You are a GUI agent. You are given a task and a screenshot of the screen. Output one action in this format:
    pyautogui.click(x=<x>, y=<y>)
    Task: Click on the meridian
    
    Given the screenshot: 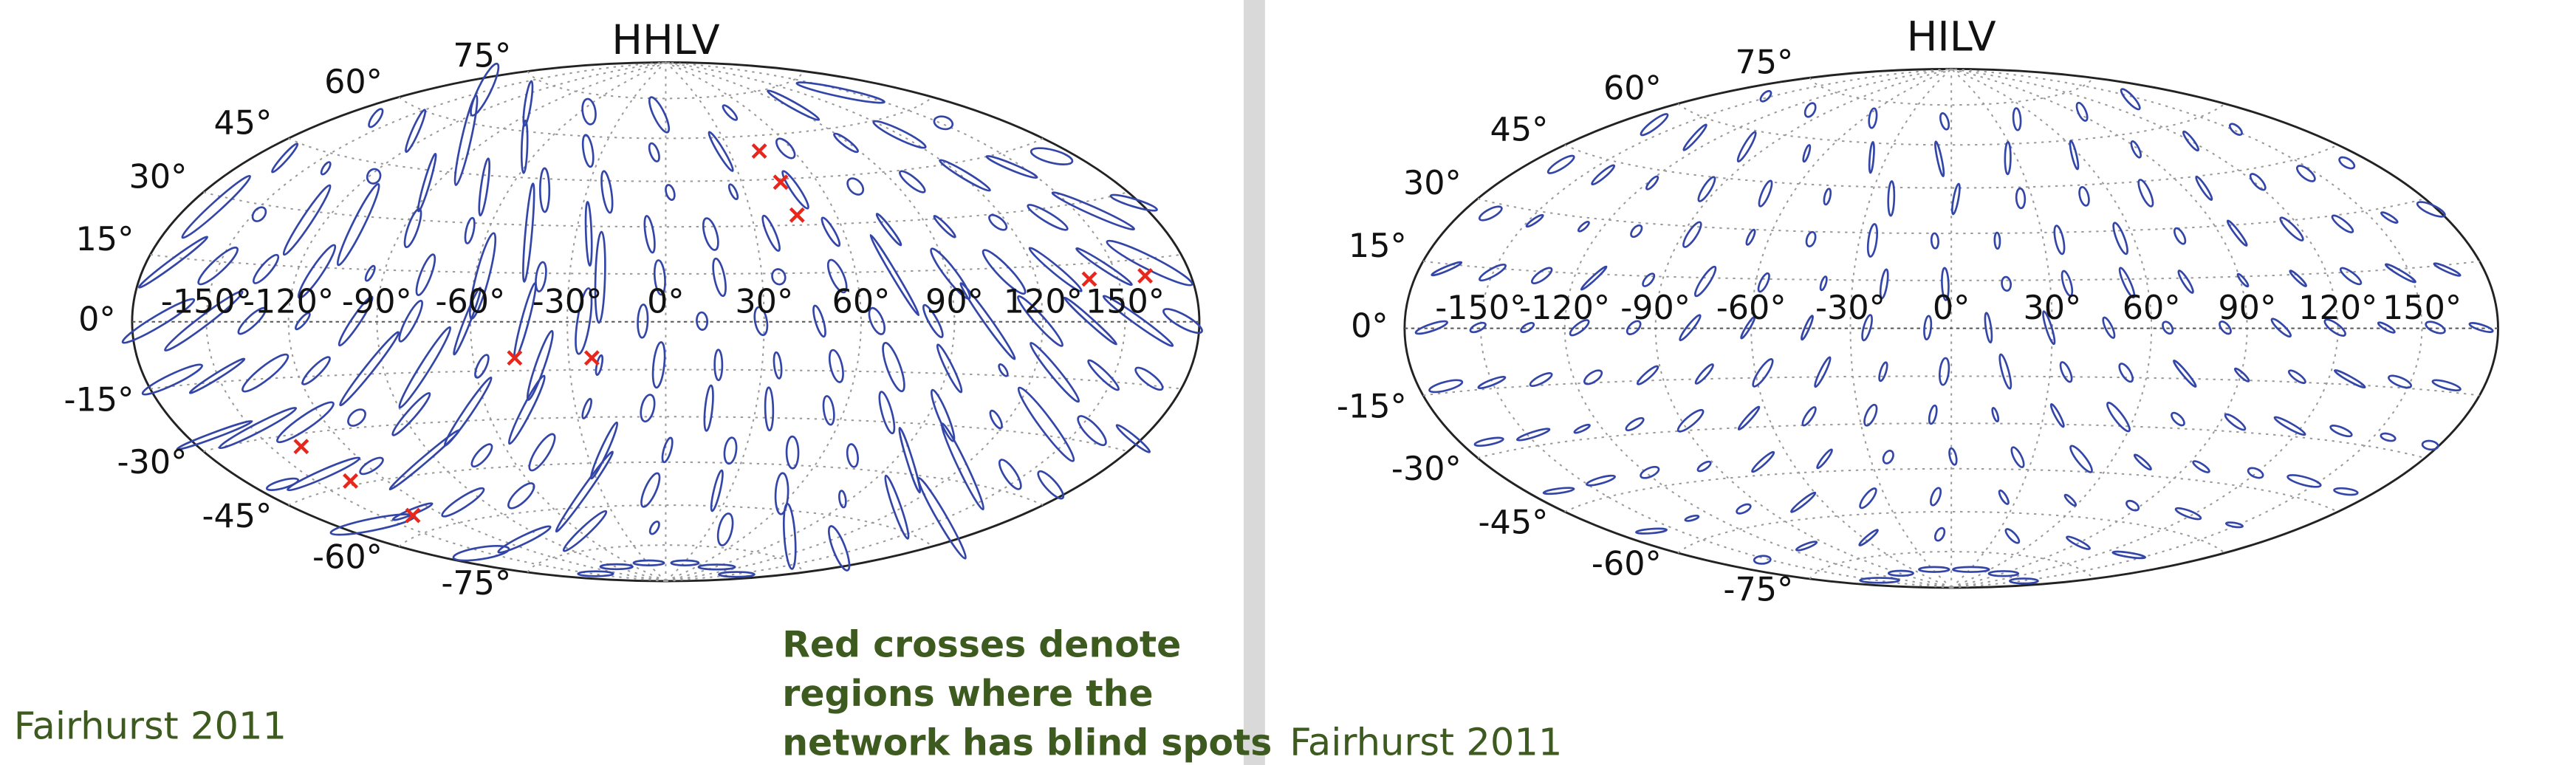 What is the action you would take?
    pyautogui.click(x=567, y=321)
    